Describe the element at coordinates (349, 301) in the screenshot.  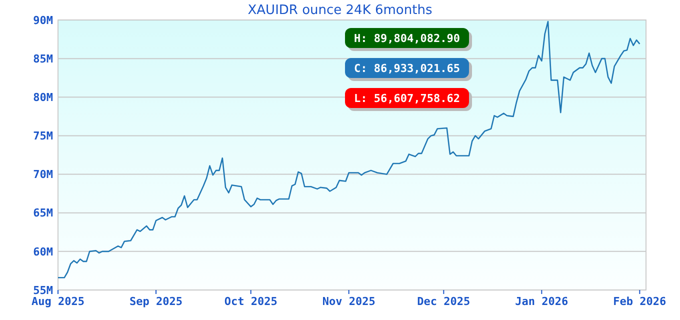
I see `x-tick-label: Nov 2025` at that location.